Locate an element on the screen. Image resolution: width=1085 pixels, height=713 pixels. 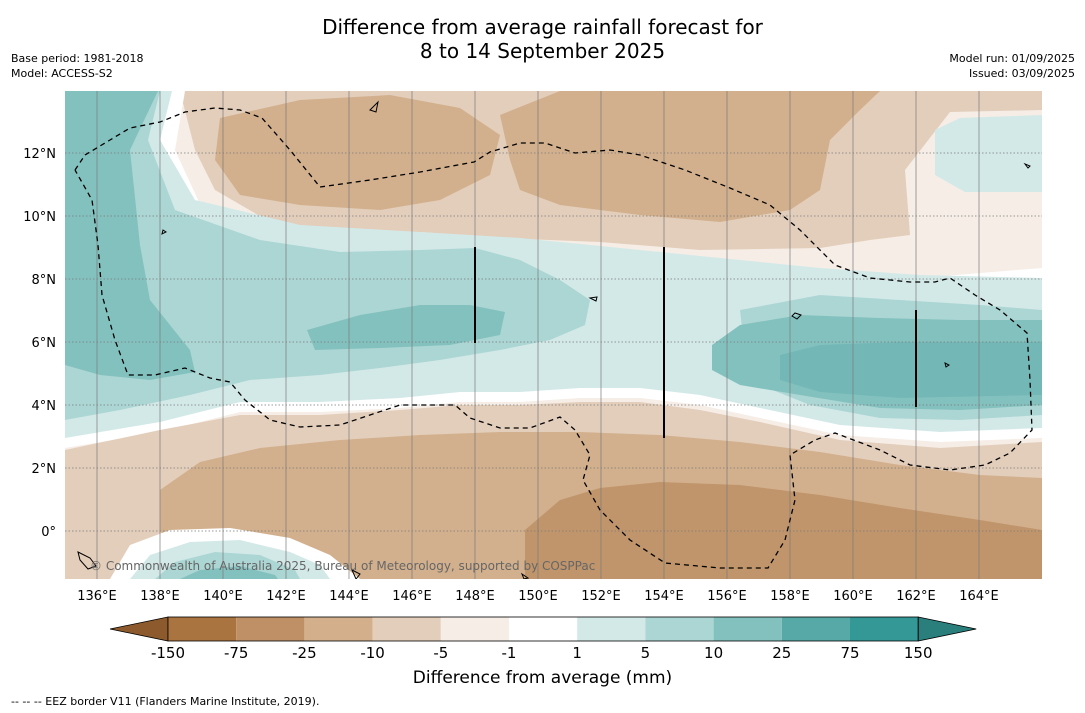
band-dry-medium-north-b is located at coordinates (690, 156).